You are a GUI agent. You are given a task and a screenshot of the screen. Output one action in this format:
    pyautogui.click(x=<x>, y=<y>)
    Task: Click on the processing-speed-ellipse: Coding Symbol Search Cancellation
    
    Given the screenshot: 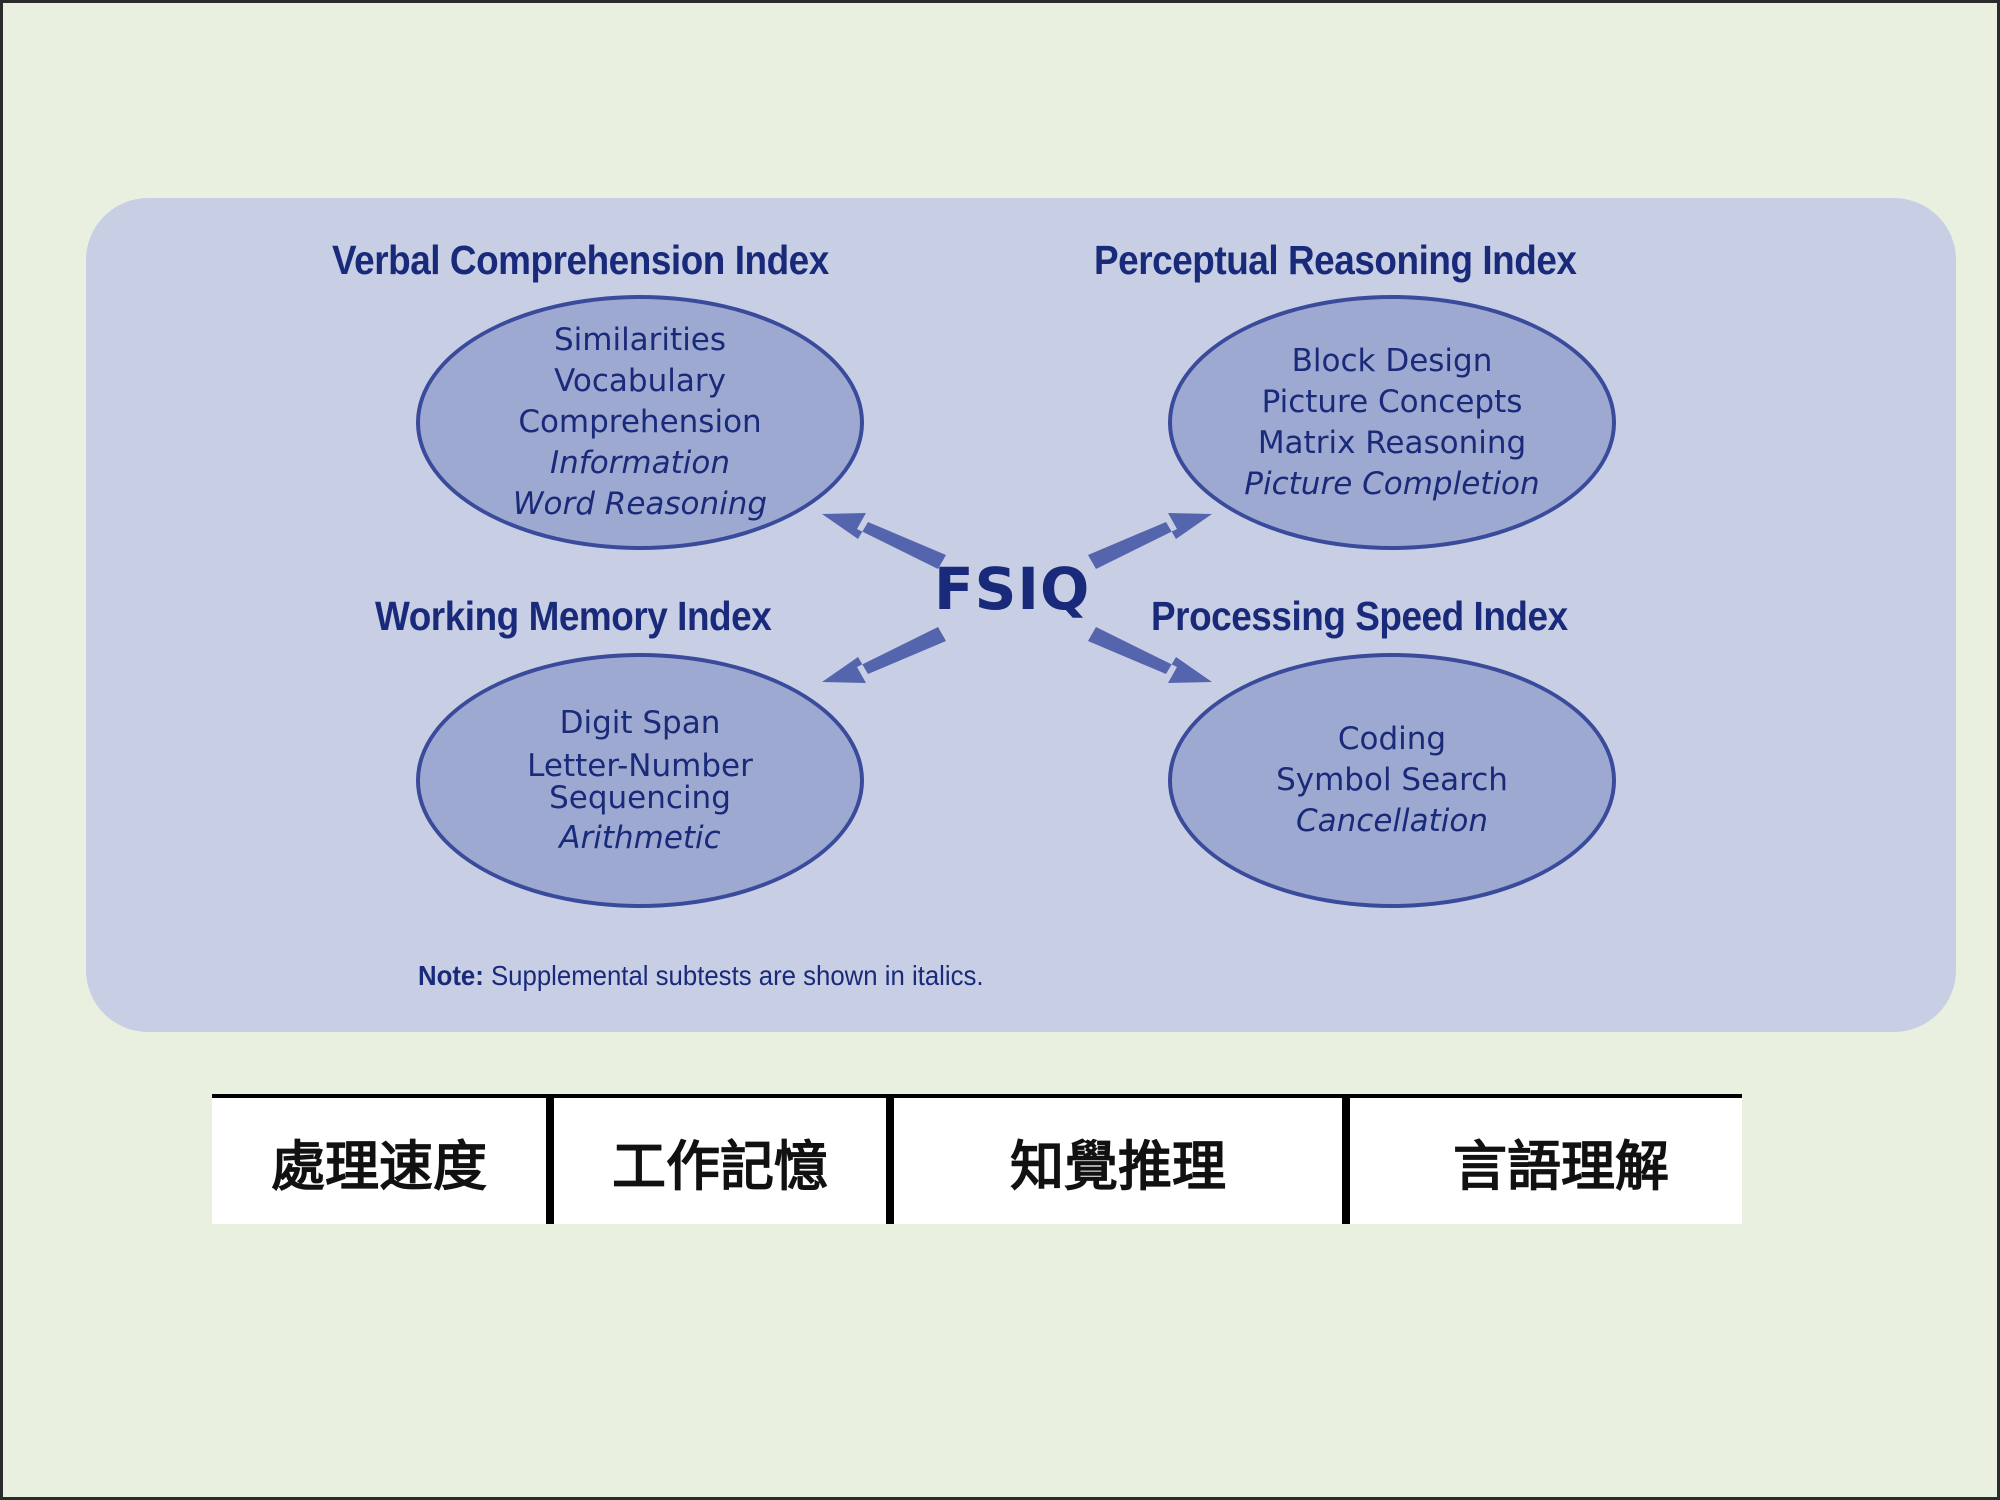 What is the action you would take?
    pyautogui.click(x=1392, y=780)
    